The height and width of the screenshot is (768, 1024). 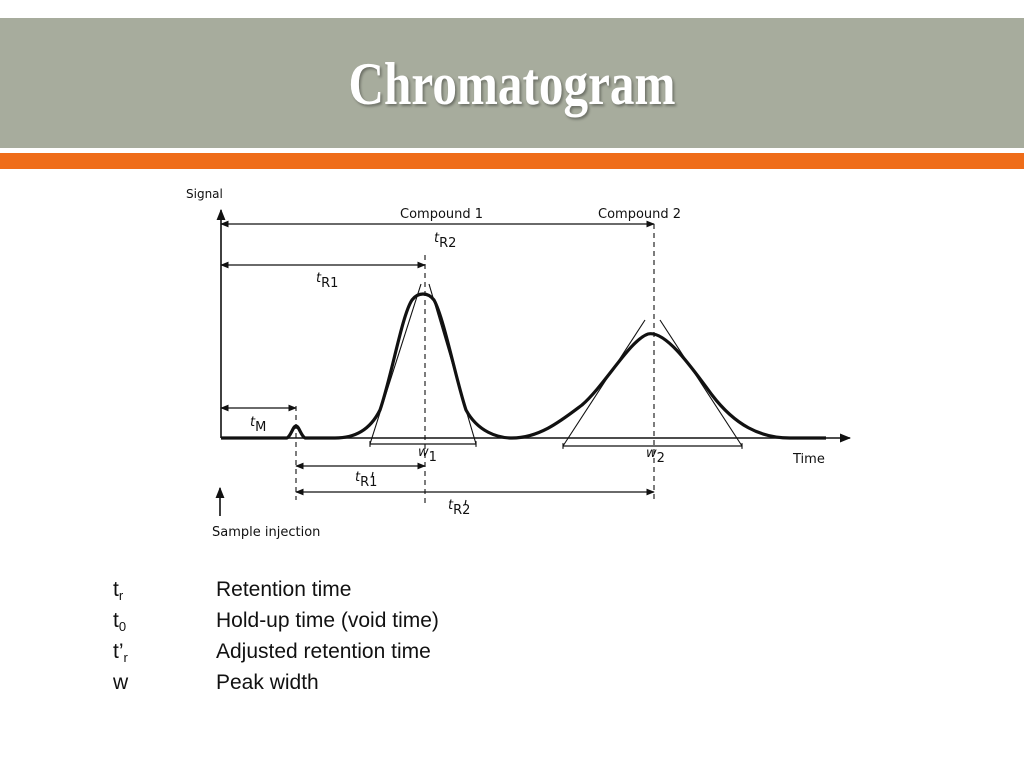 What do you see at coordinates (118, 590) in the screenshot?
I see `legend-symbol: tr` at bounding box center [118, 590].